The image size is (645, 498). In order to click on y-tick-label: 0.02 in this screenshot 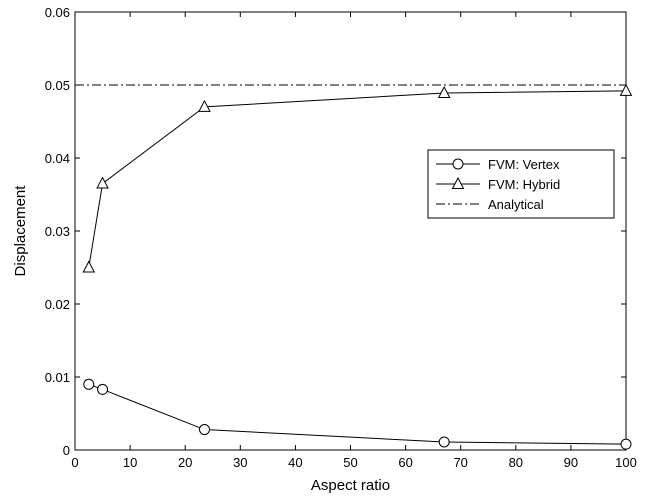, I will do `click(57, 304)`.